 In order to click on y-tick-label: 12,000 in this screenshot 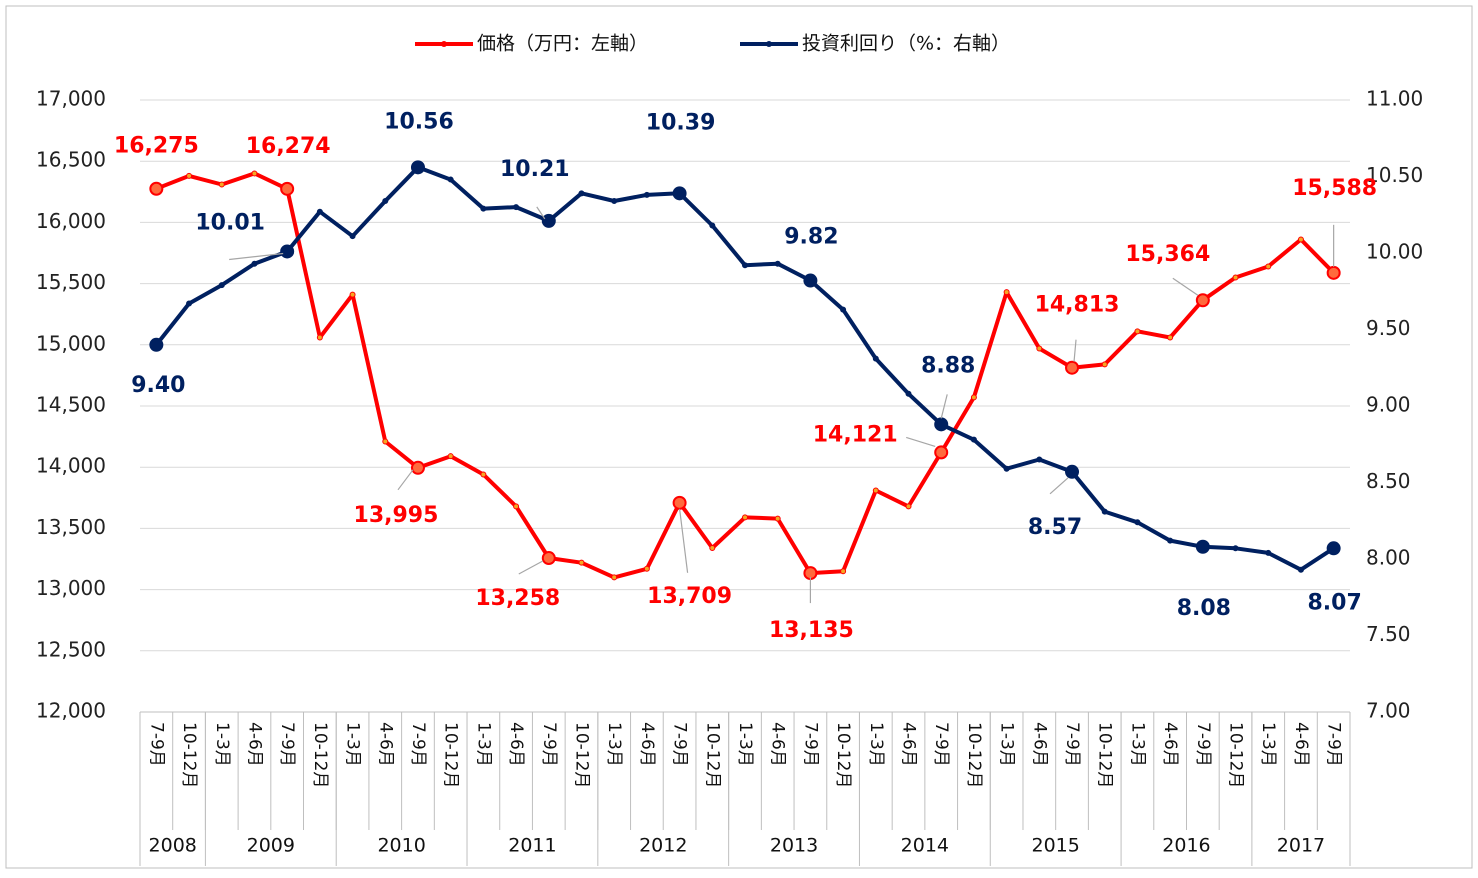, I will do `click(71, 711)`.